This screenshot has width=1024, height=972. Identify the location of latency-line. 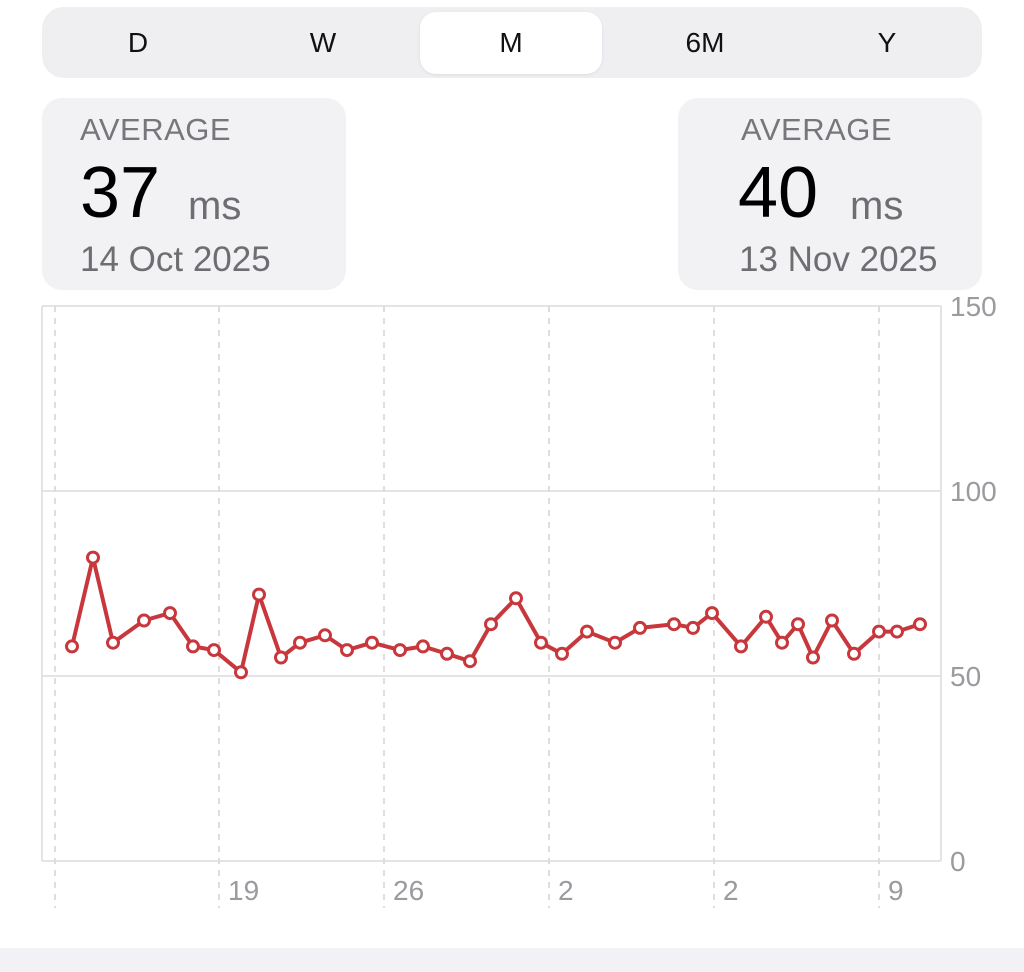
(496, 615).